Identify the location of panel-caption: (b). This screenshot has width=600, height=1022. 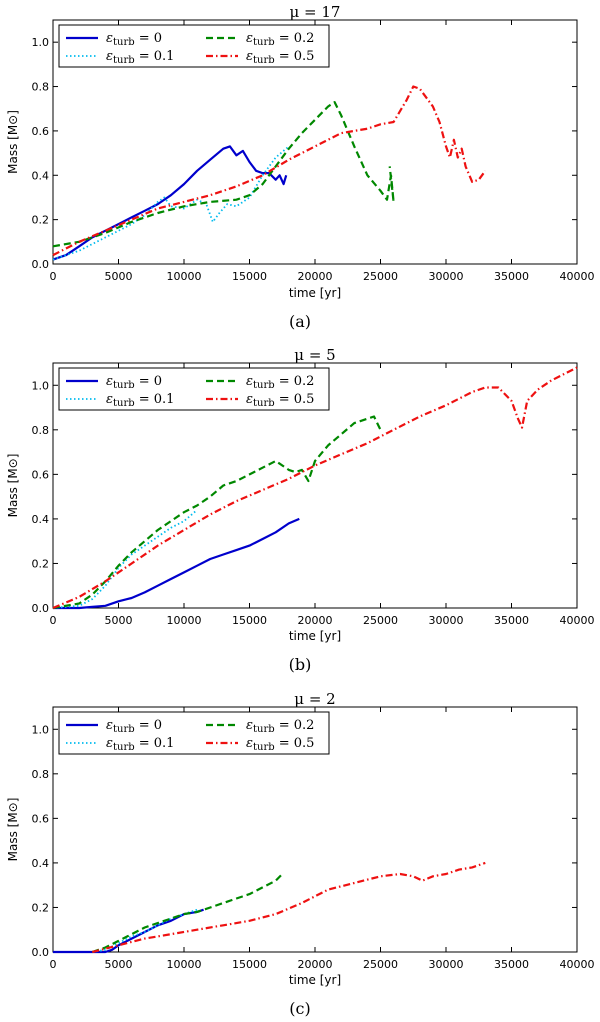
(300, 664).